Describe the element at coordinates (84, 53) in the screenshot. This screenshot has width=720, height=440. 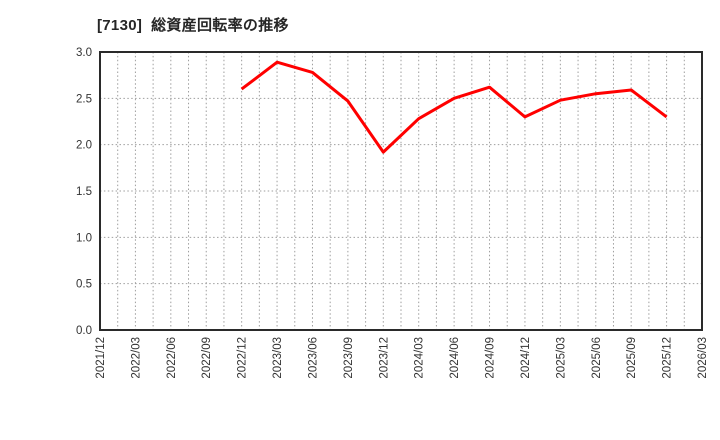
I see `svg-text: 3.0` at that location.